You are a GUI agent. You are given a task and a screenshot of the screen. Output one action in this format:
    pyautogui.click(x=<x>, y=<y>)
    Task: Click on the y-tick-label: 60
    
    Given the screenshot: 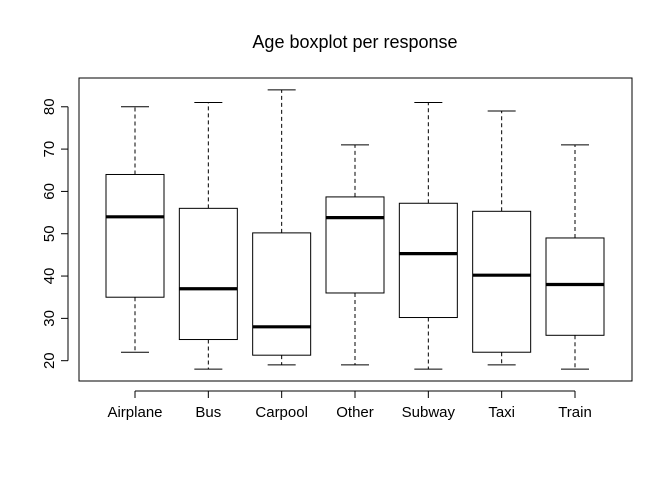 What is the action you would take?
    pyautogui.click(x=49, y=191)
    